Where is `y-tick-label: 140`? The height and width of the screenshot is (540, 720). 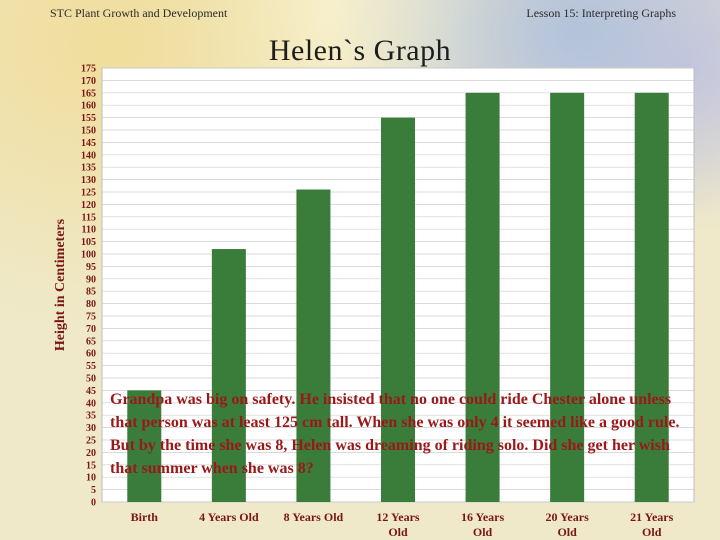
y-tick-label: 140 is located at coordinates (88, 155).